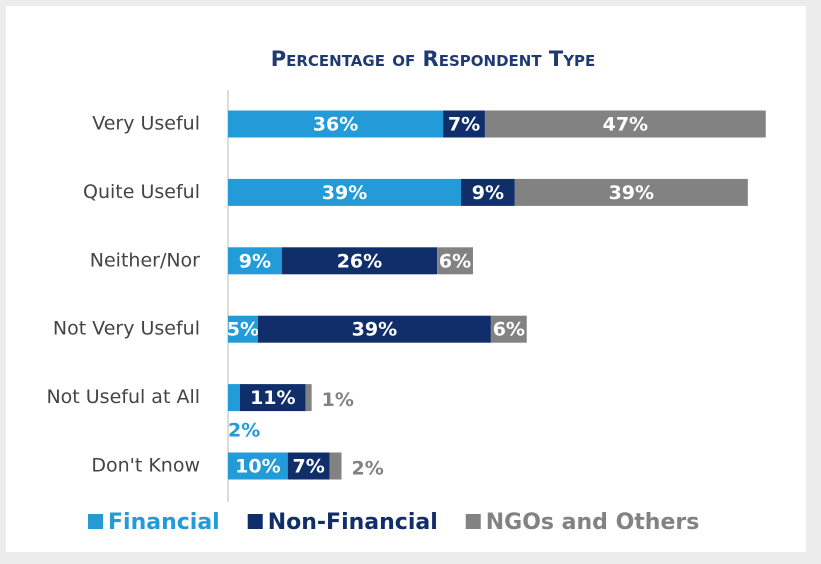 The image size is (821, 564). What do you see at coordinates (146, 124) in the screenshot?
I see `category-label: Very Useful` at bounding box center [146, 124].